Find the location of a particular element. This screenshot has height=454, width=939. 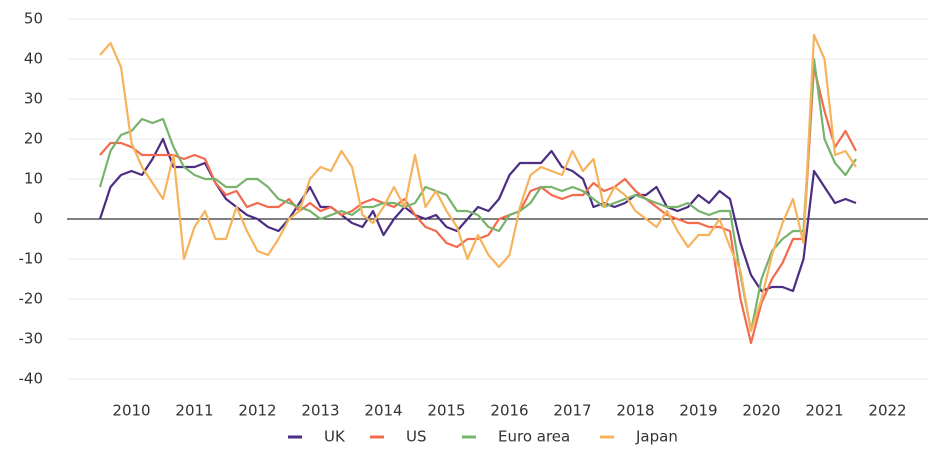

x-tick-label: 2012 is located at coordinates (257, 411).